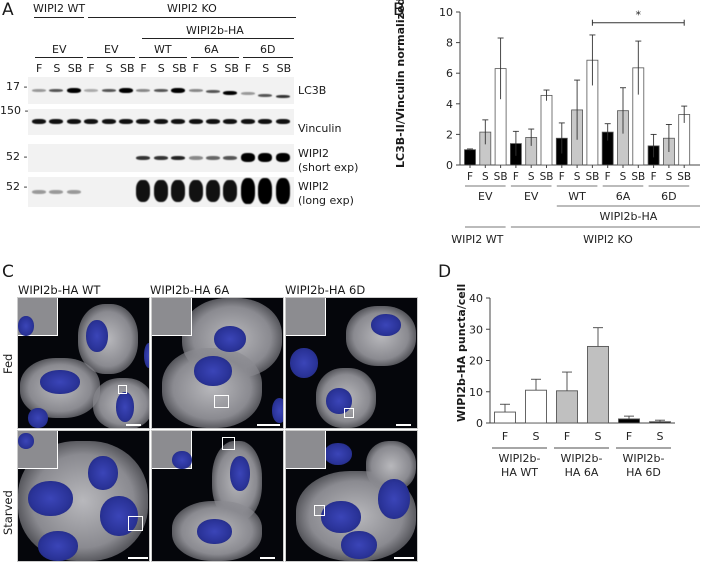  What do you see at coordinates (445, 272) in the screenshot?
I see `panel-letter-d: D` at bounding box center [445, 272].